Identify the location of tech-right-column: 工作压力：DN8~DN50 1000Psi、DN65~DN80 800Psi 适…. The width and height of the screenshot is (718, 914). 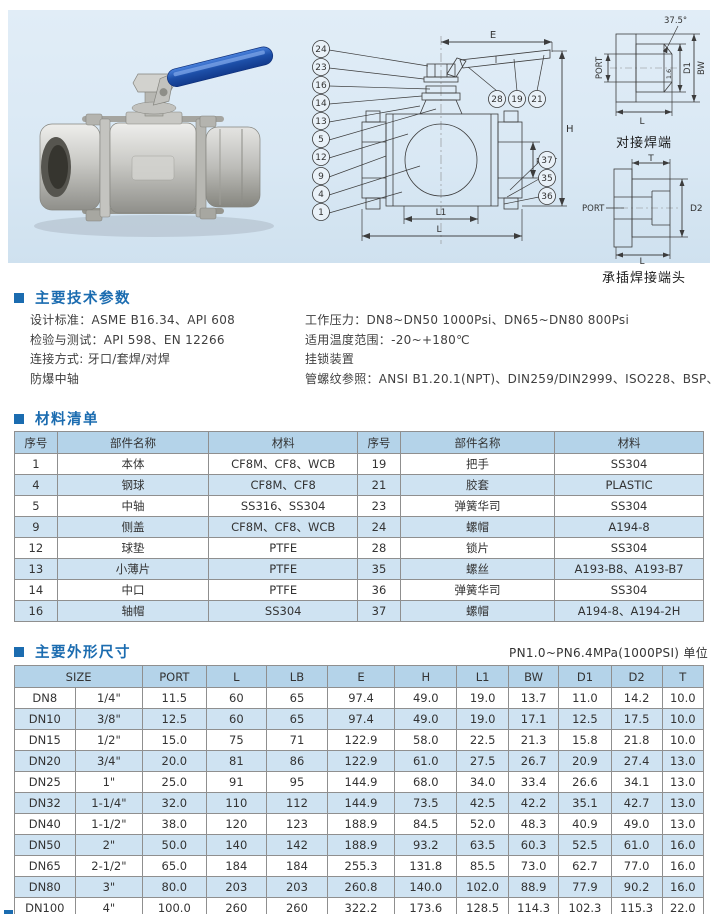
(511, 350).